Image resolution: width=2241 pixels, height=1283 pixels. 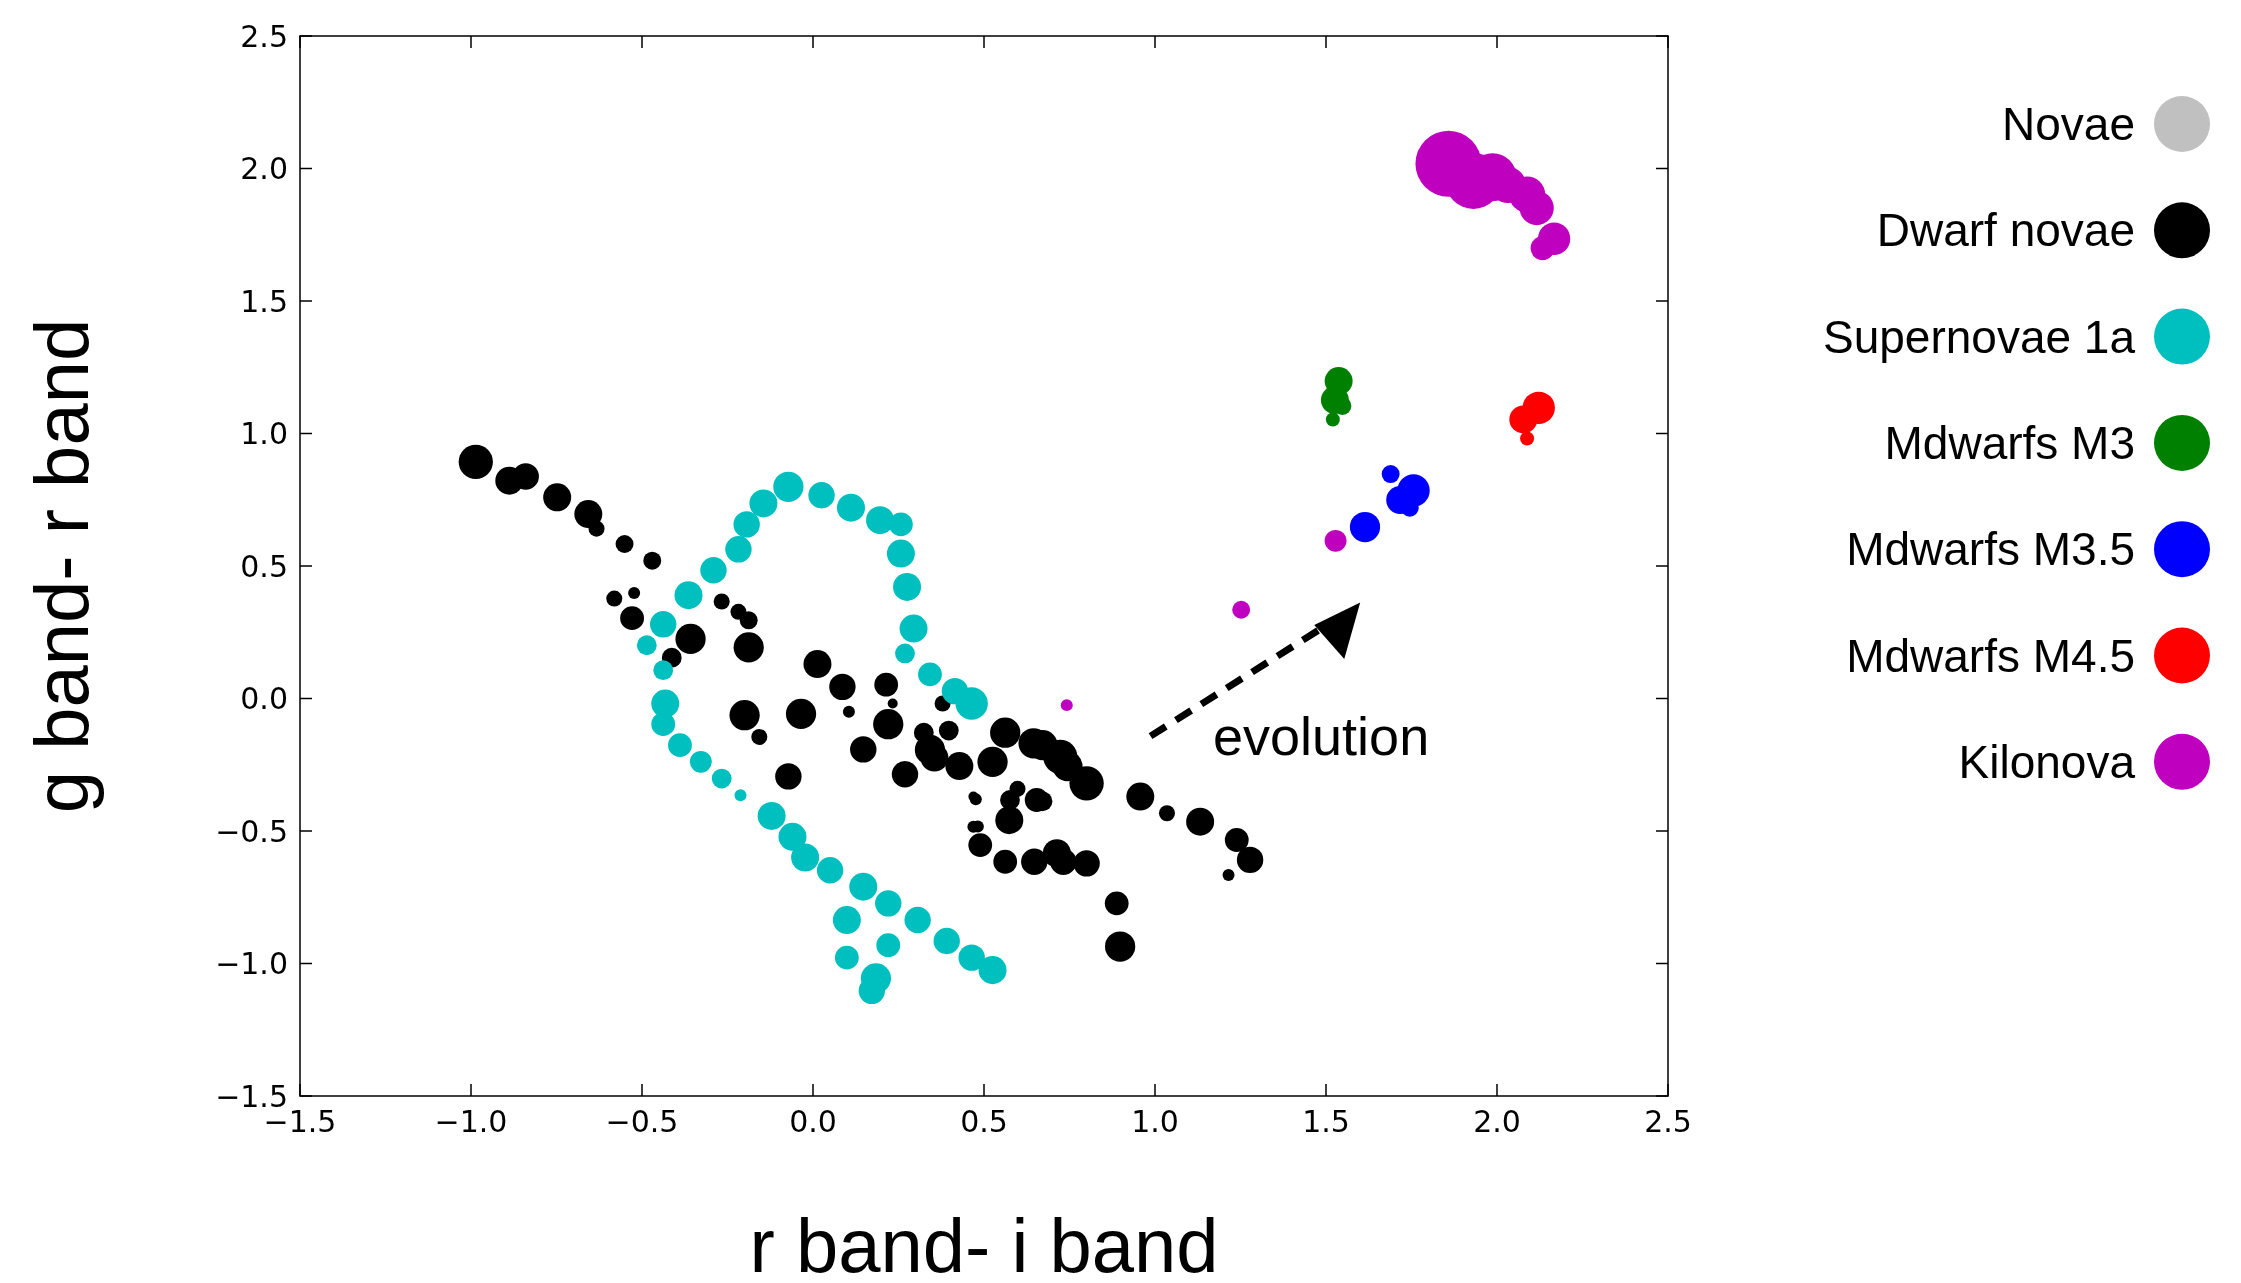 I want to click on legend-label: Supernovae 1a, so click(x=1979, y=336).